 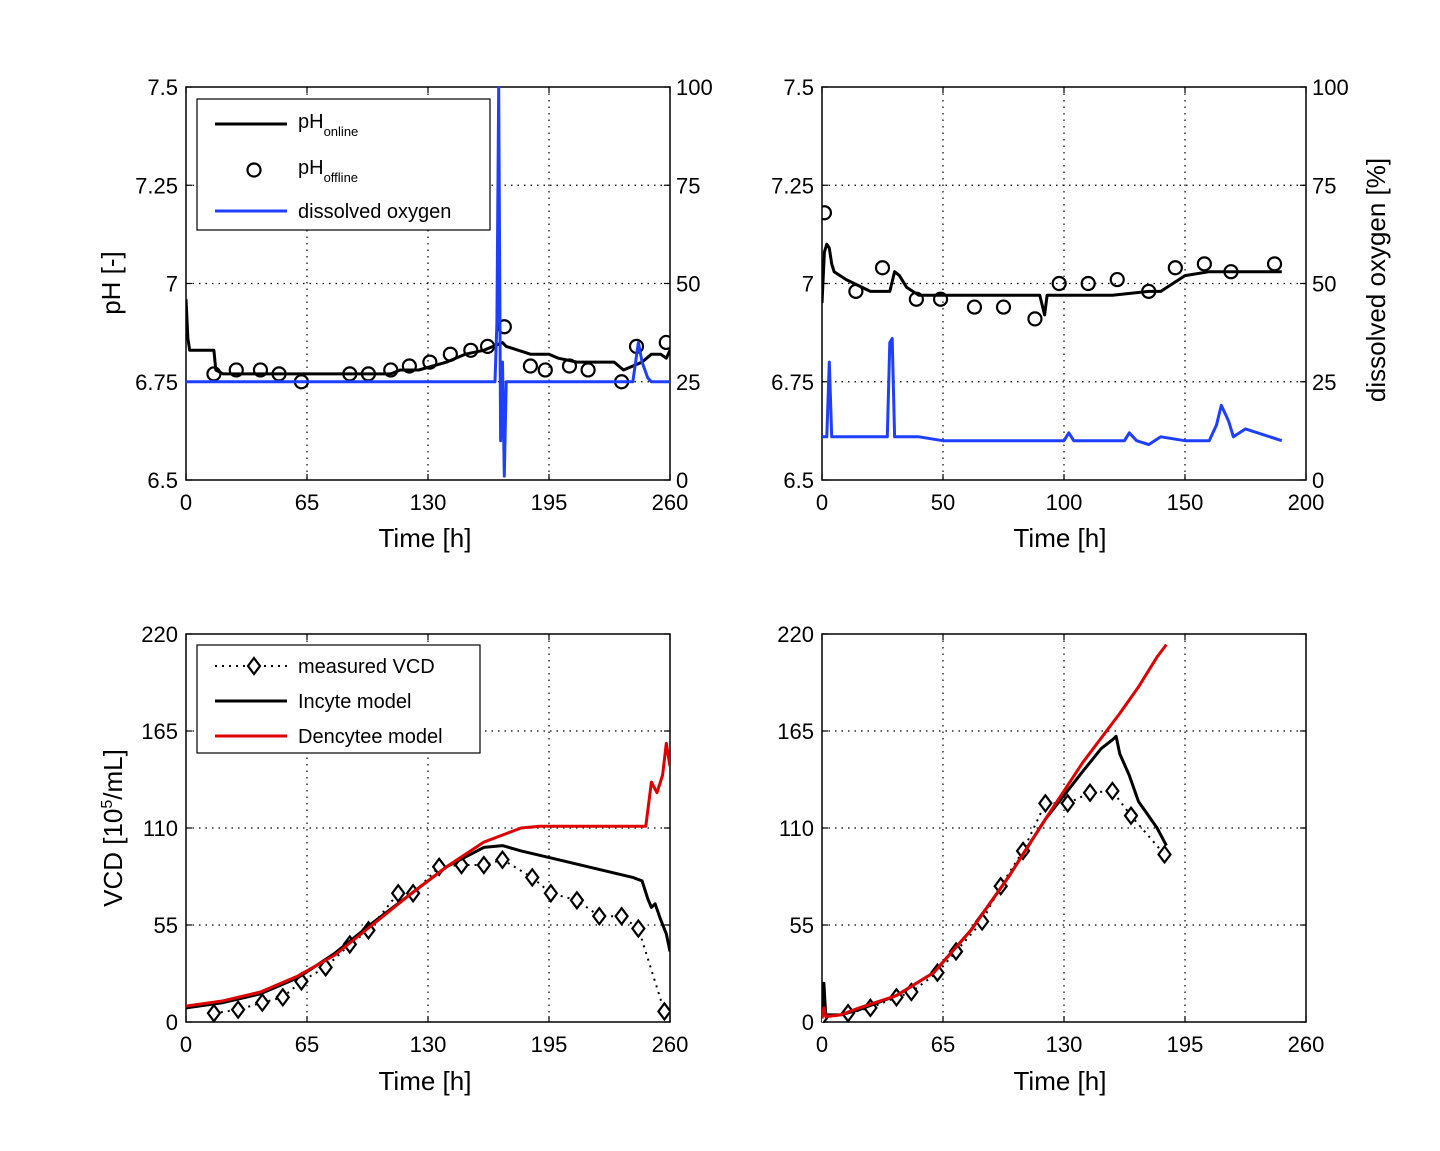 What do you see at coordinates (113, 858) in the screenshot?
I see `ylabel-bottom-left-main: VCD [10` at bounding box center [113, 858].